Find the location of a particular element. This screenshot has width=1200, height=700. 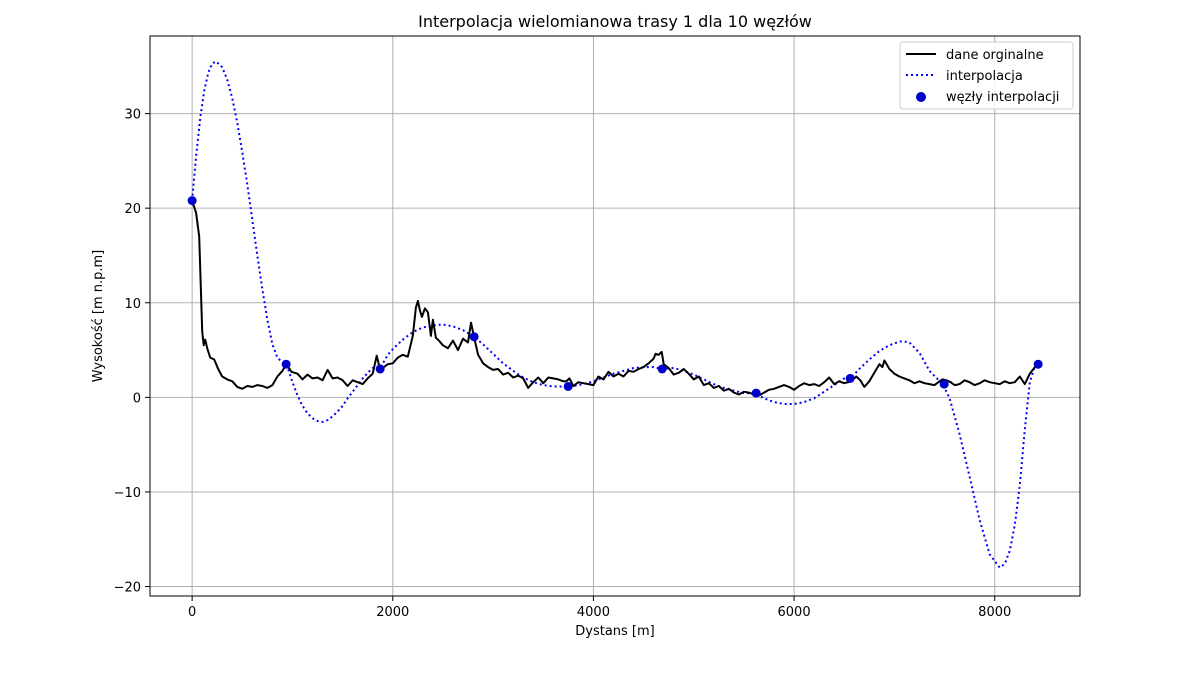

y-tick-label: −10 is located at coordinates (127, 493).